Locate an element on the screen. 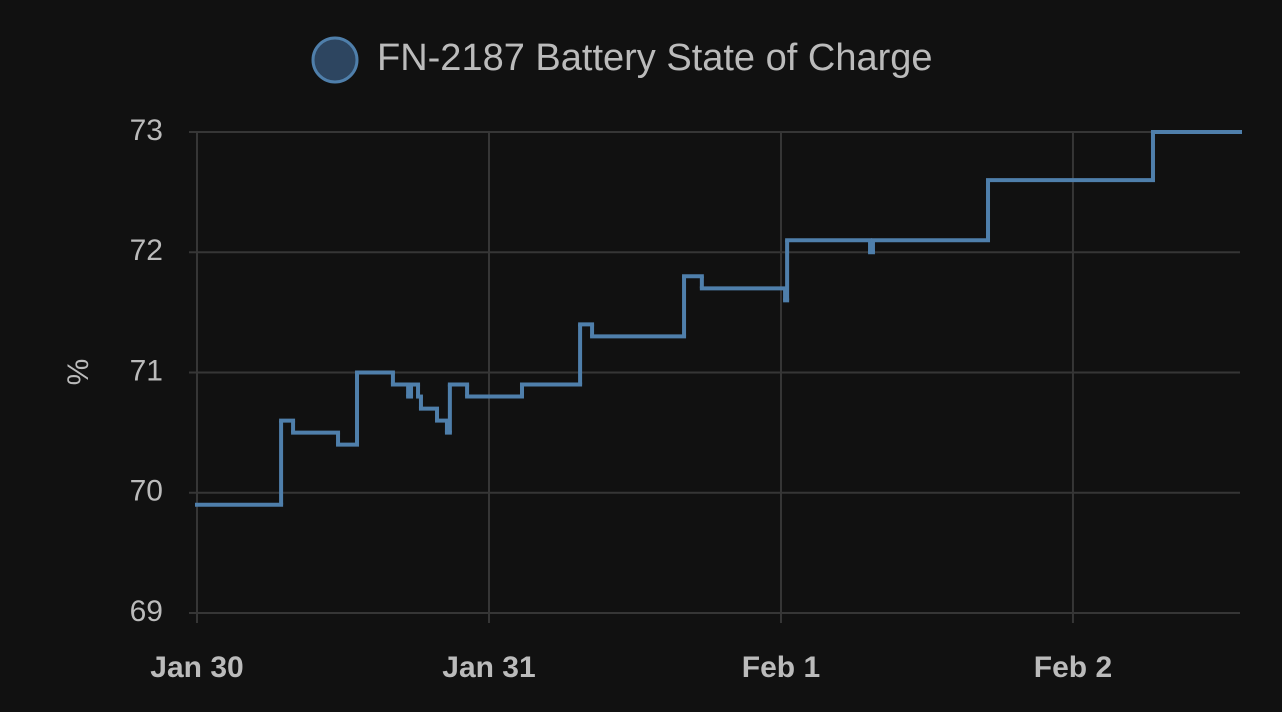 This screenshot has height=712, width=1282. x-tick-label: Feb 2 is located at coordinates (1073, 667).